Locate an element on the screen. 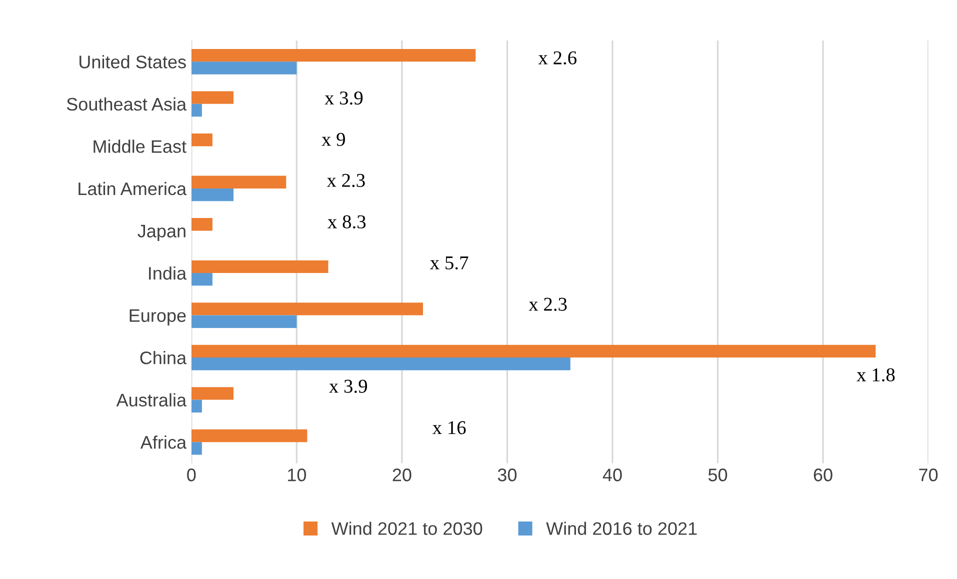  annotation: x 16 is located at coordinates (449, 427).